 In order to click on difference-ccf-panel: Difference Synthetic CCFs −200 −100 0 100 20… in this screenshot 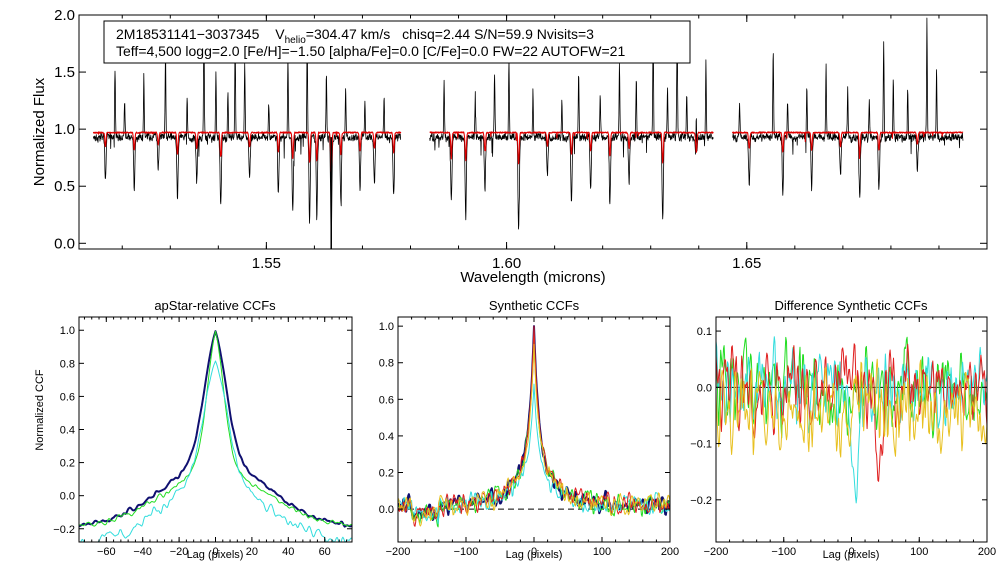, I will do `click(843, 429)`.